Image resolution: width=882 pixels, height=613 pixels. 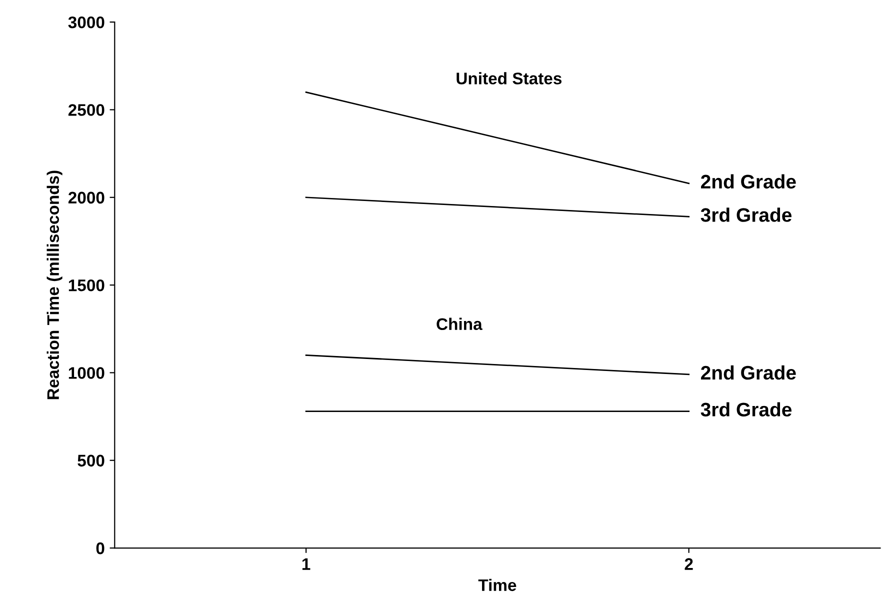 I want to click on y-axis-title: Reaction Time (milliseconds), so click(x=54, y=285).